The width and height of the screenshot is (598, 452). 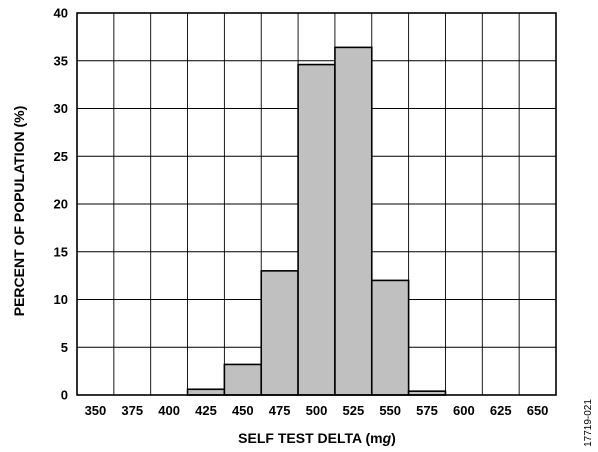 What do you see at coordinates (169, 410) in the screenshot?
I see `x-tick-label: 400` at bounding box center [169, 410].